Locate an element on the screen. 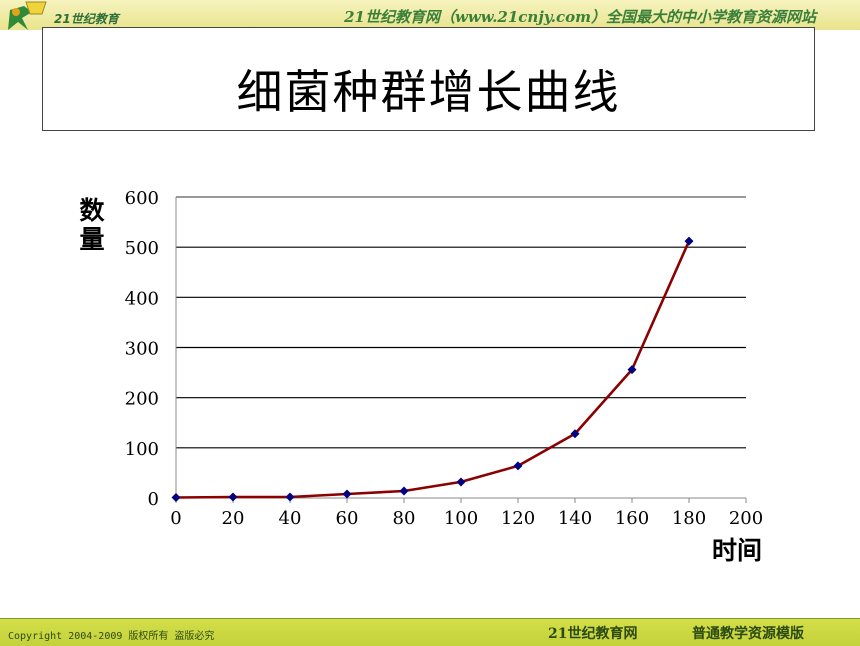  y-axis-label: 数量 is located at coordinates (92, 225).